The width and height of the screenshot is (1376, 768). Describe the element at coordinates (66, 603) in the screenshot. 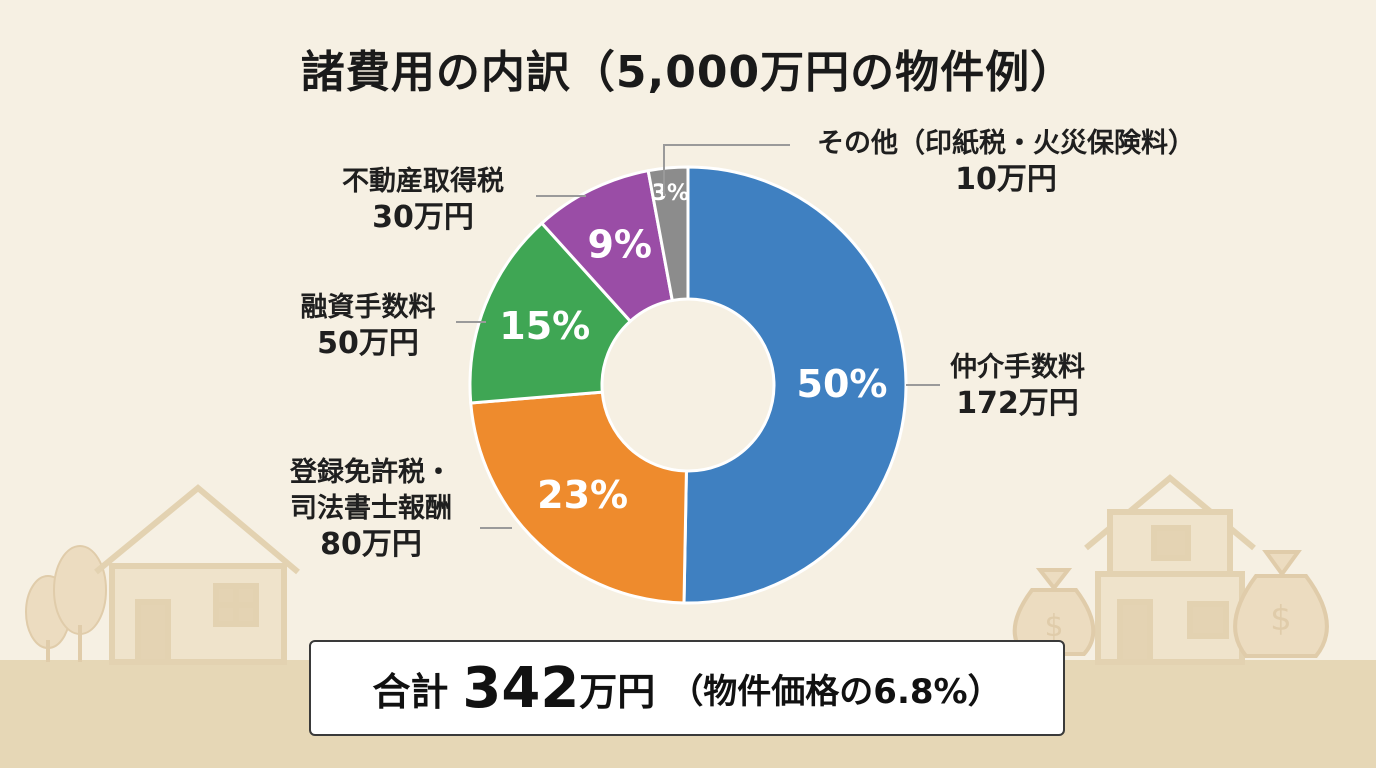

I see `tree-icon` at that location.